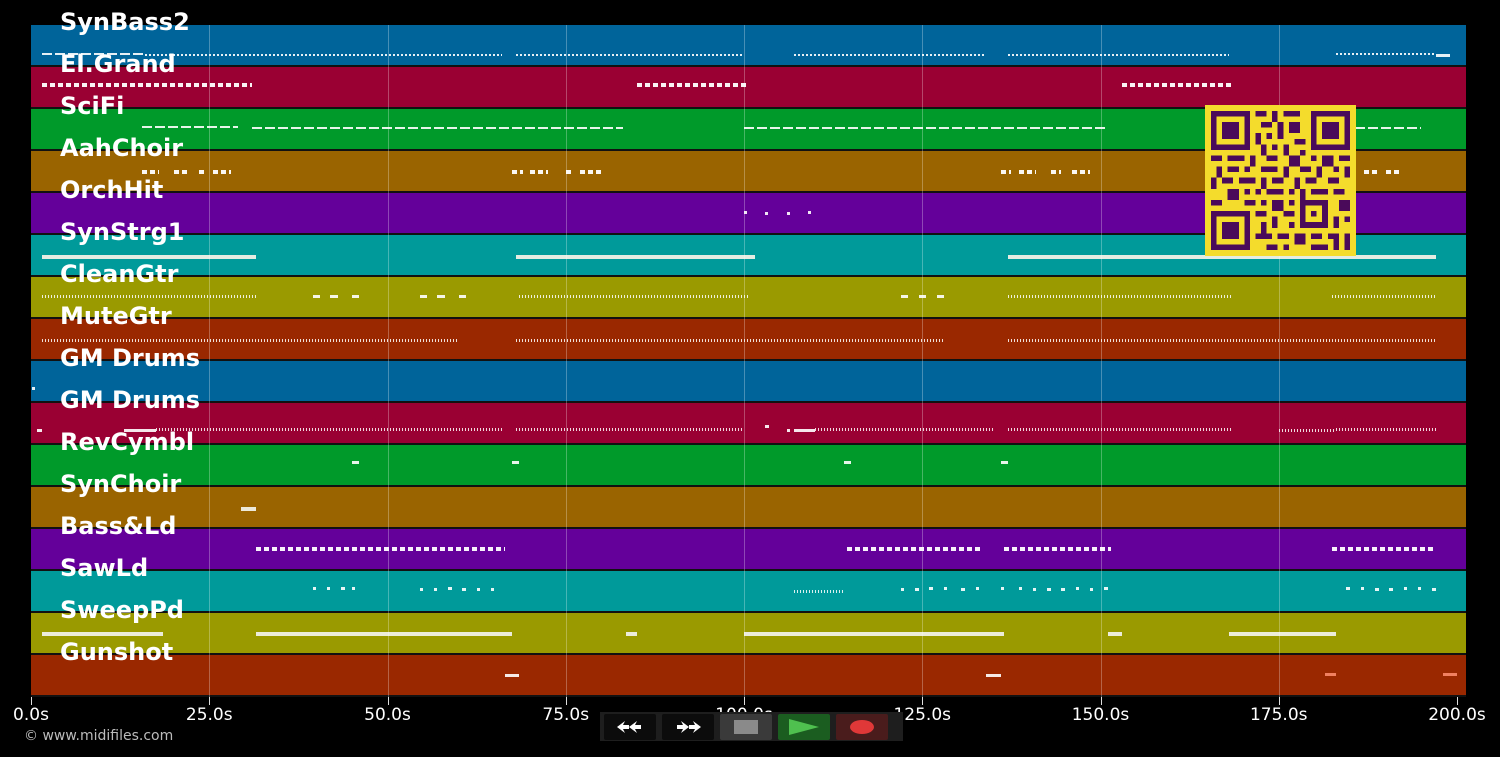  I want to click on play-icon, so click(804, 726).